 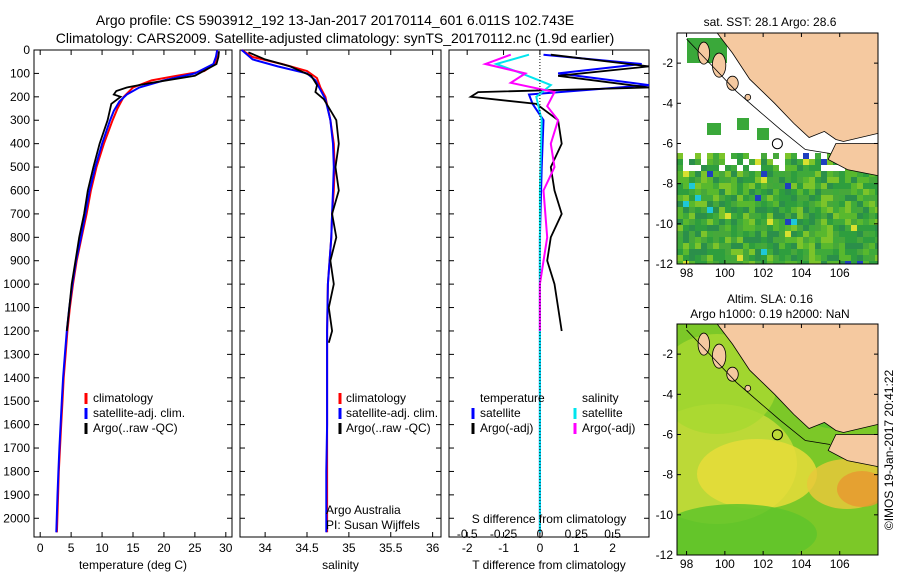 What do you see at coordinates (549, 565) in the screenshot?
I see `x-axis-label: T difference from climatology` at bounding box center [549, 565].